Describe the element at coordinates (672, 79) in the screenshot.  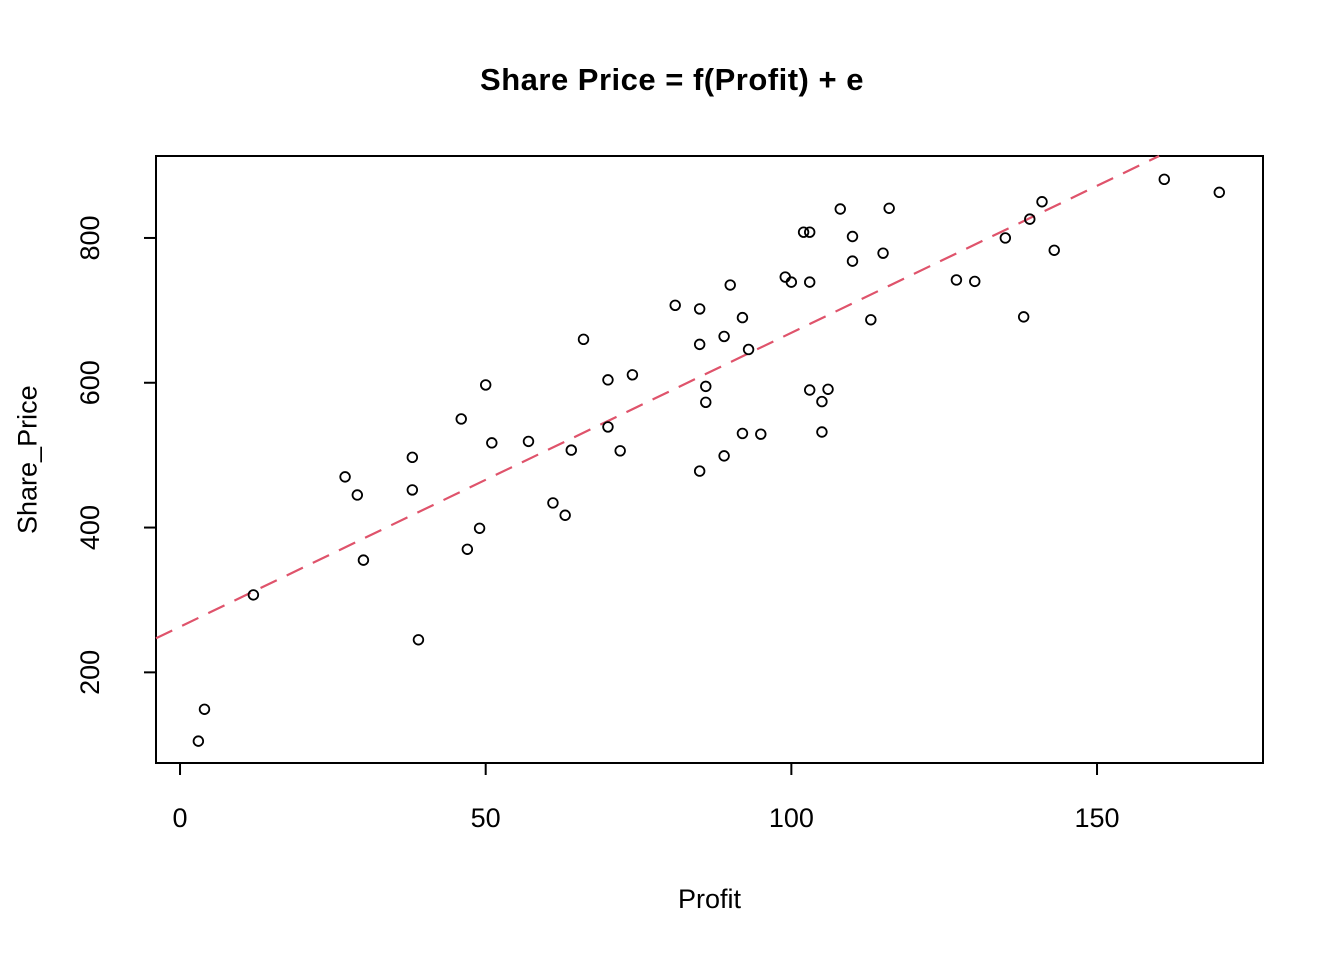
I see `chart-title: Share Price = f(Profit) + e` at that location.